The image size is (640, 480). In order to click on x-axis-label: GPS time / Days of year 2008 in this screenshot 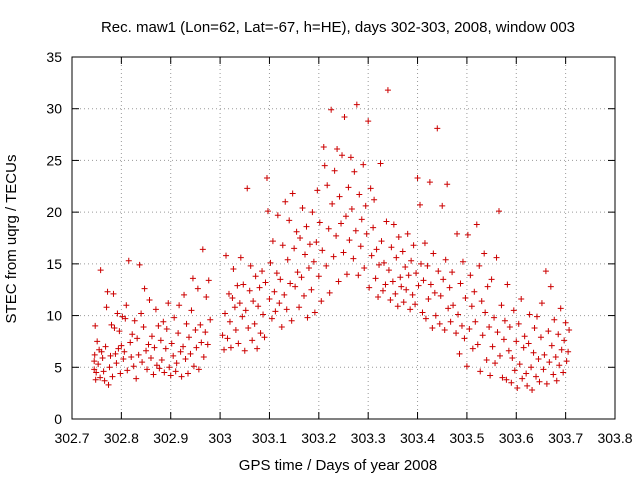, I will do `click(338, 465)`.